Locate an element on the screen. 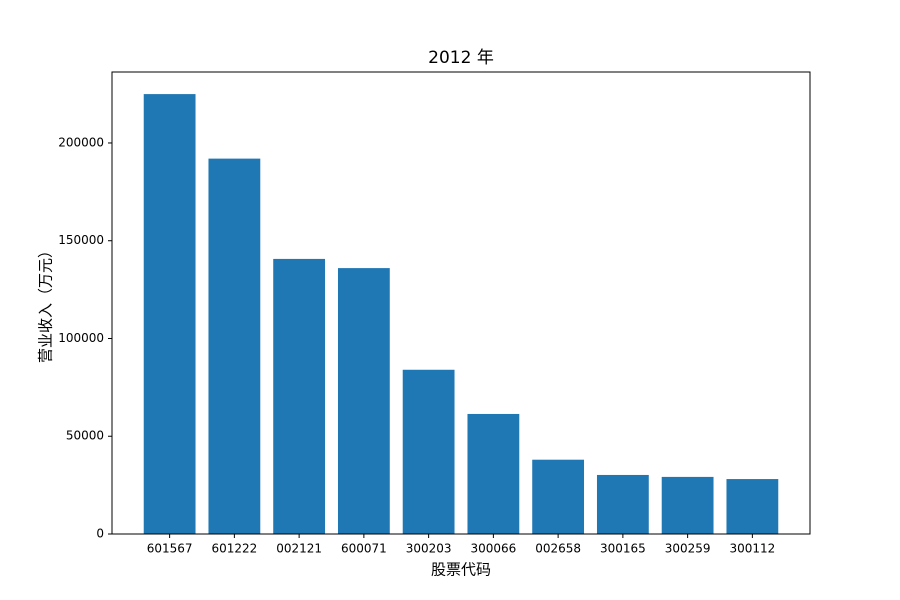 The height and width of the screenshot is (600, 900). x-tick-label: 601567 is located at coordinates (170, 549).